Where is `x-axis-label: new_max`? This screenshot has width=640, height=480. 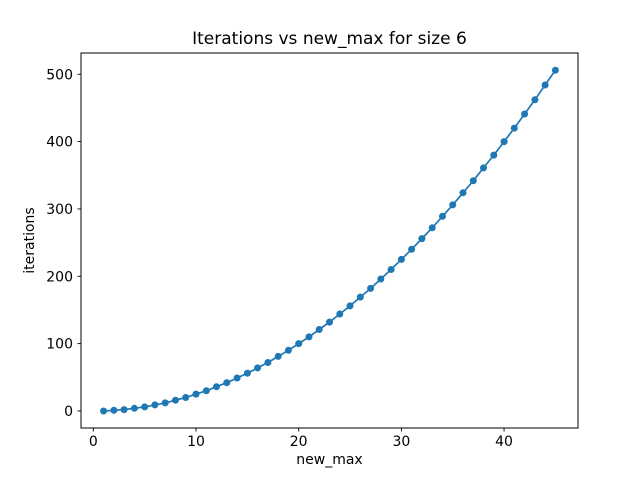
x-axis-label: new_max is located at coordinates (329, 460).